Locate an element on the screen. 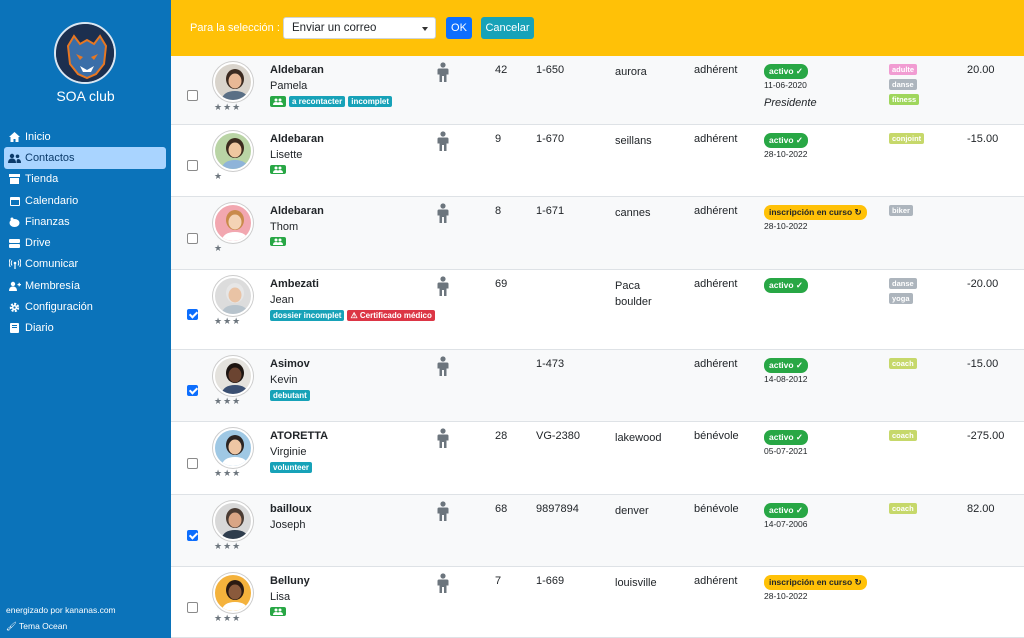  category-badge: conjoint is located at coordinates (907, 138).